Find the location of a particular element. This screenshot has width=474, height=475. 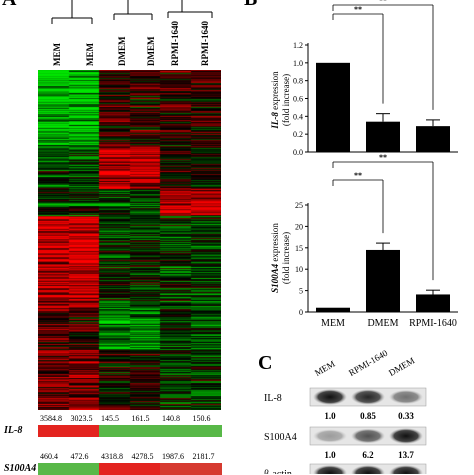

gene-value: 3023.5 is located at coordinates (81, 418).